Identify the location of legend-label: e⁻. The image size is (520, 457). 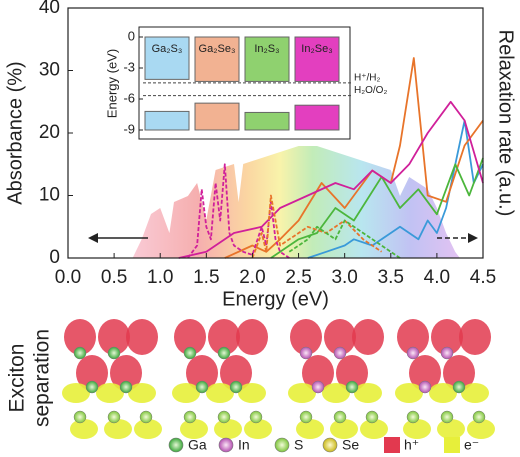
(471, 445).